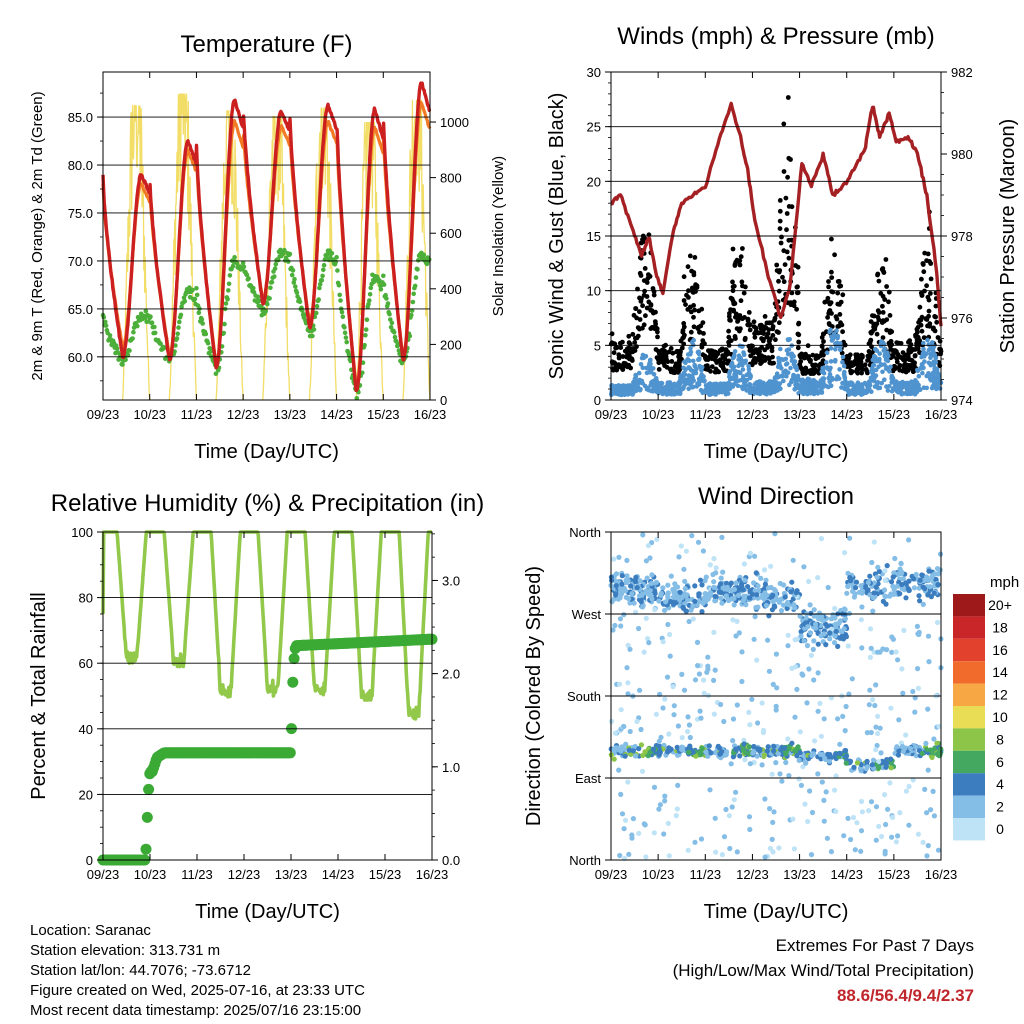 This screenshot has height=1024, width=1024. What do you see at coordinates (80, 213) in the screenshot?
I see `y-tick-label: 75.0` at bounding box center [80, 213].